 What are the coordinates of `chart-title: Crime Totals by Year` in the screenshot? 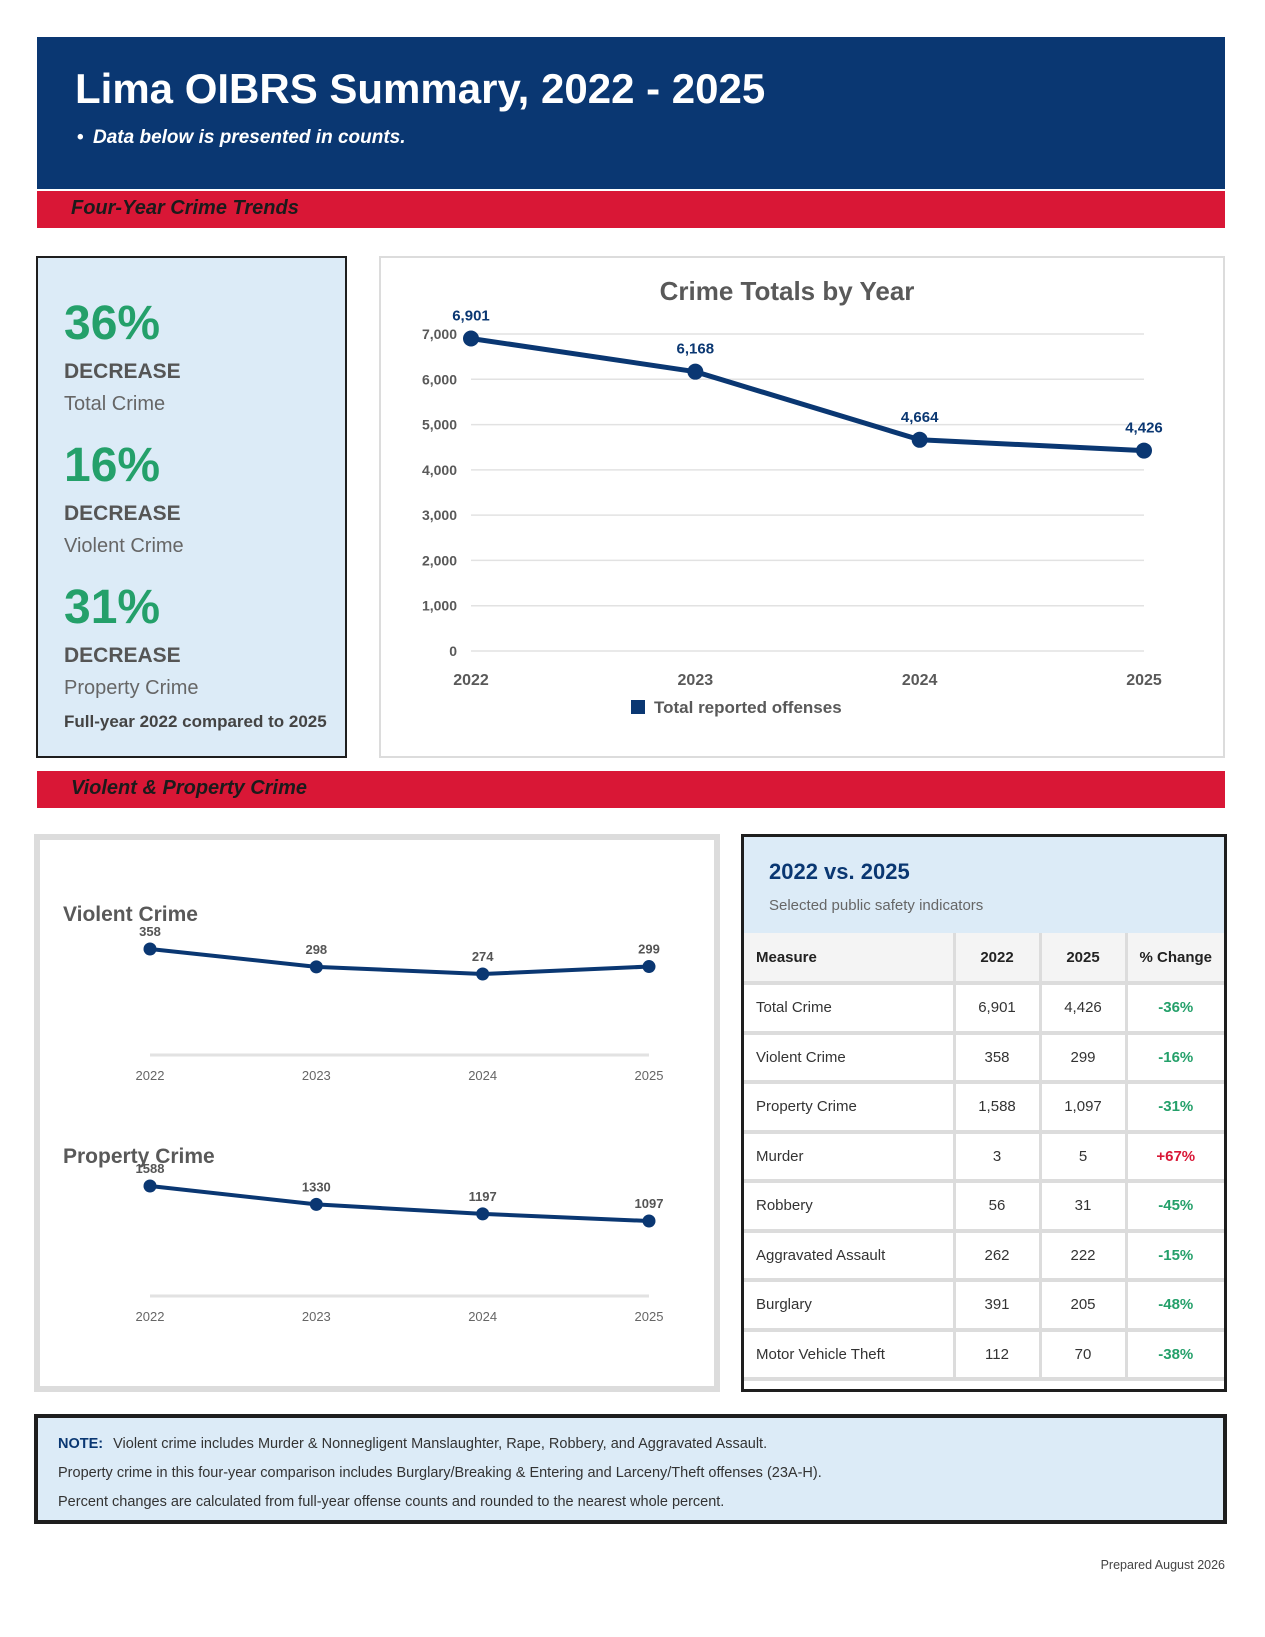 It's located at (787, 291).